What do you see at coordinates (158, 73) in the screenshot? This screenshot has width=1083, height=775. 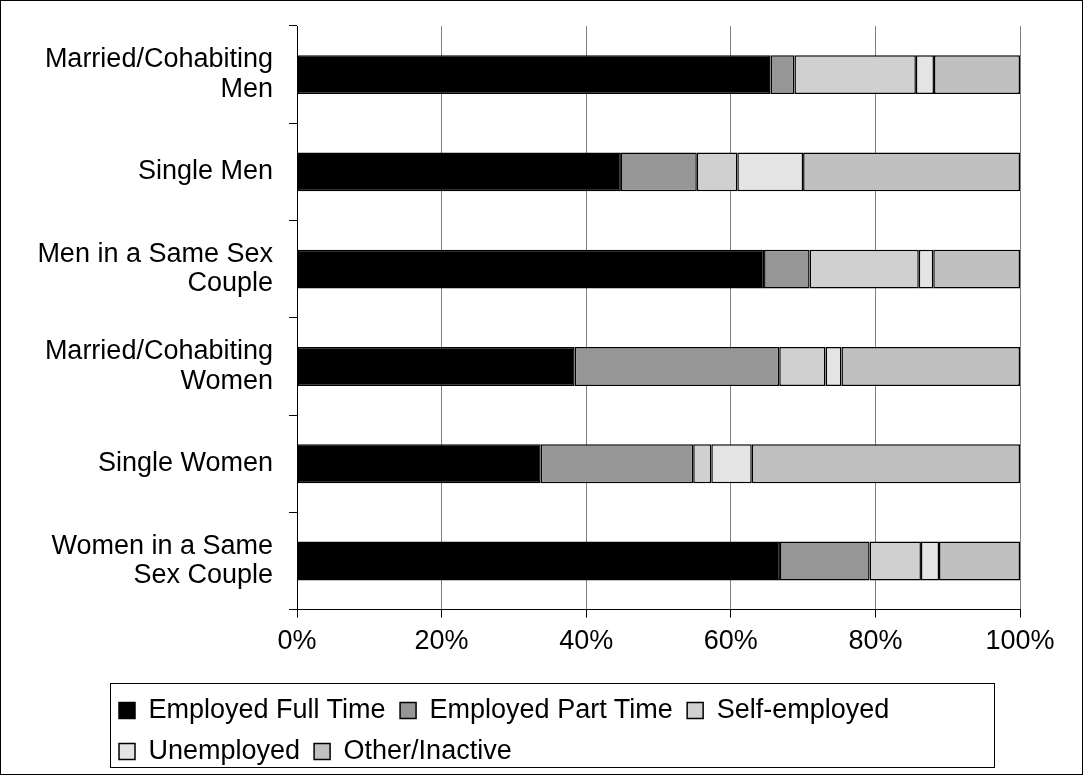 I see `y-tick-label: Married/Cohabiting Men` at bounding box center [158, 73].